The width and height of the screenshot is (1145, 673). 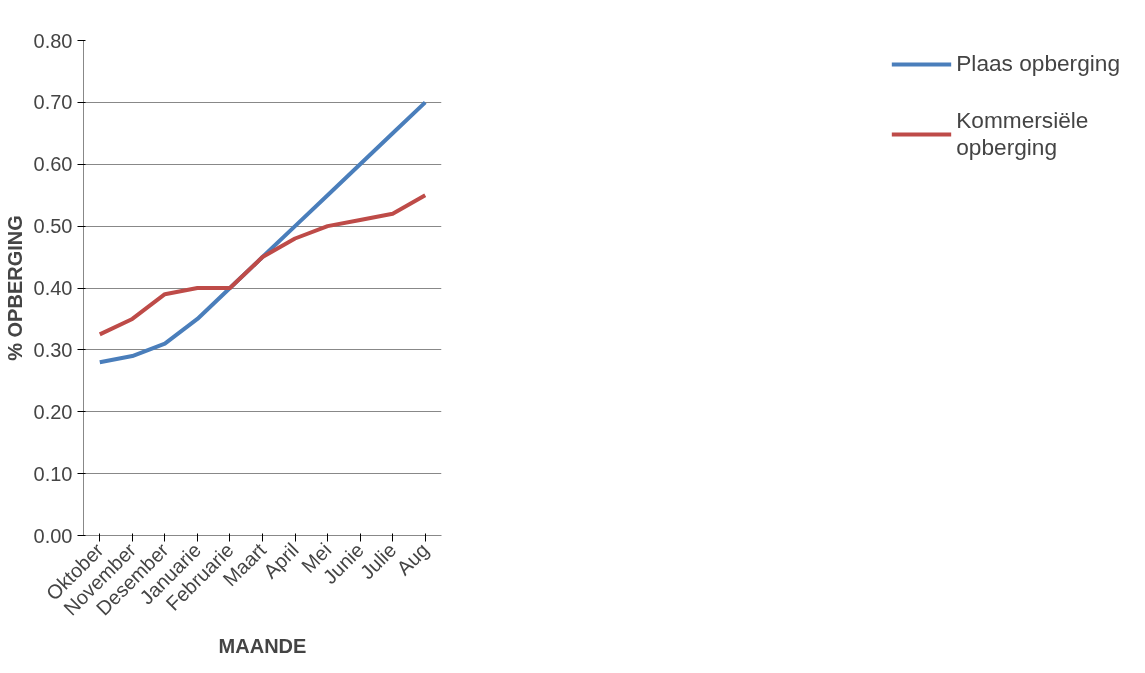 I want to click on y-axis-title: % OPBERGING, so click(x=14, y=288).